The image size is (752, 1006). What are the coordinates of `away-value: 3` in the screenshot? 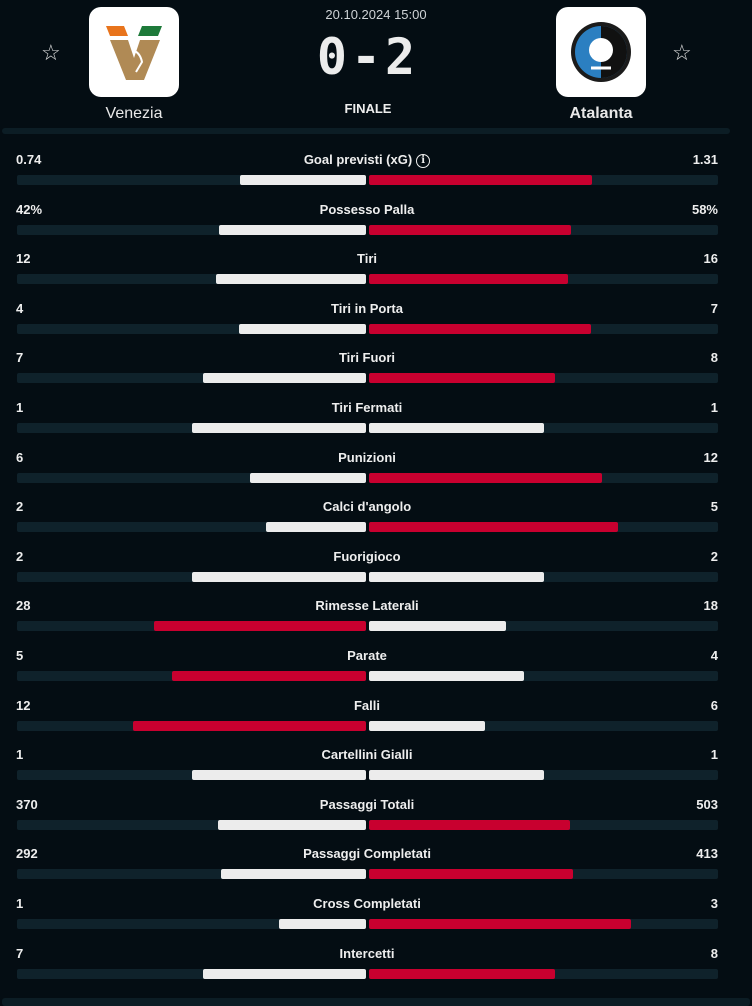 It's located at (714, 903).